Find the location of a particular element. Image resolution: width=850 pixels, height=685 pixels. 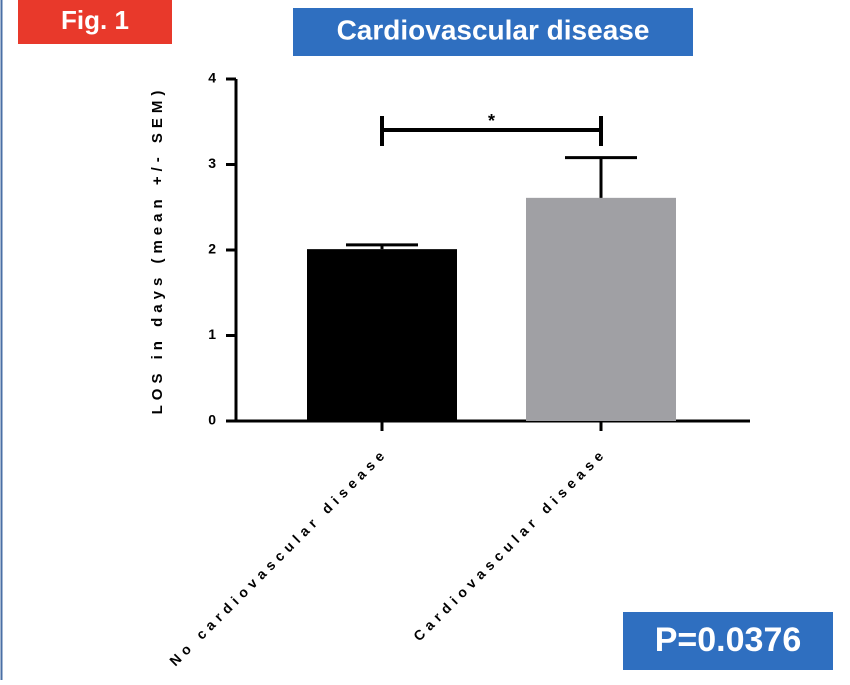

figure-label: Fig. 1 is located at coordinates (95, 20).